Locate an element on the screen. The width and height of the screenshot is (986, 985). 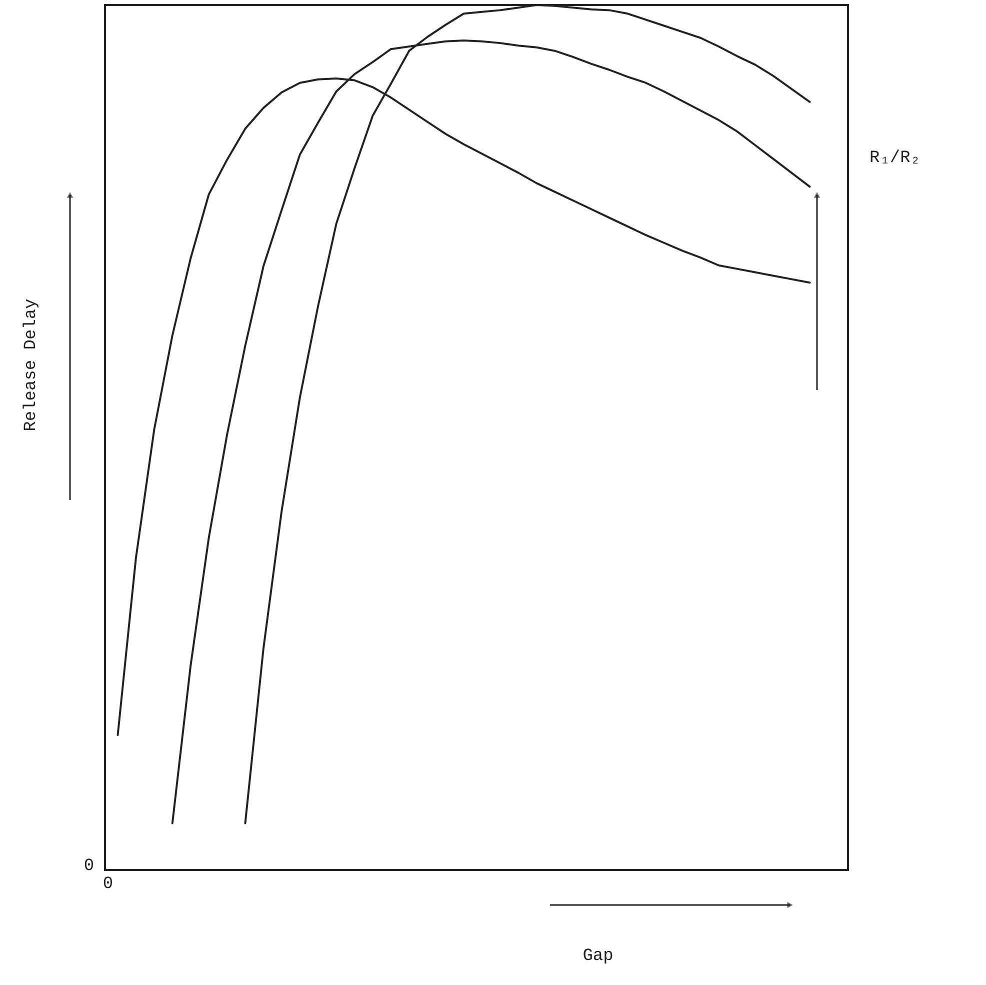
text: R₁/R₂ is located at coordinates (895, 158).